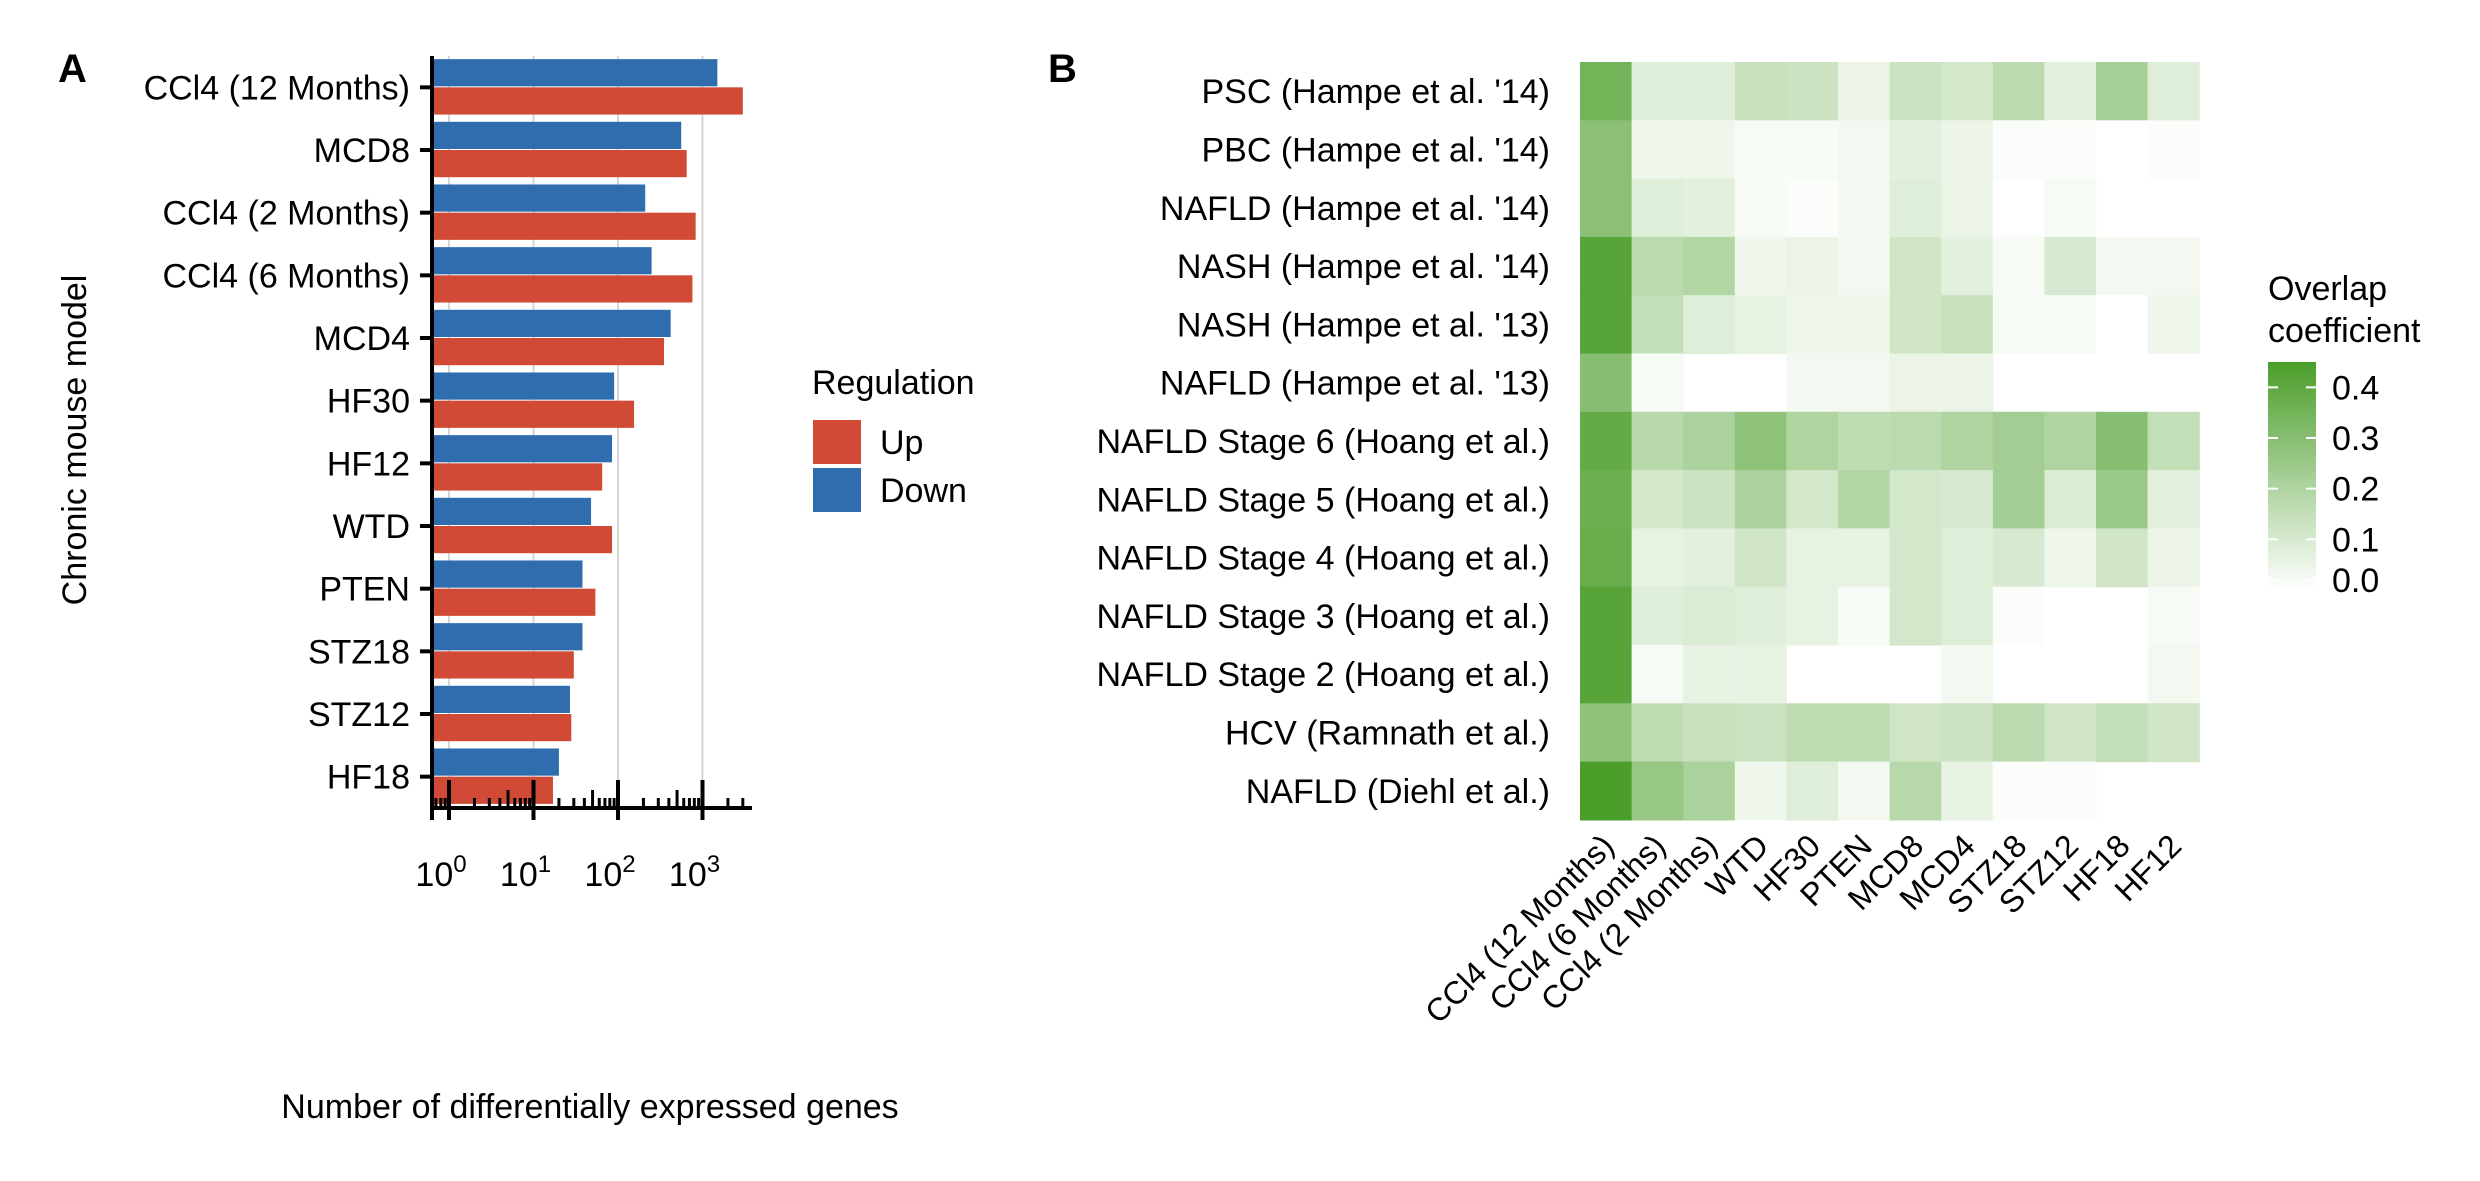 The image size is (2480, 1181). What do you see at coordinates (277, 88) in the screenshot?
I see `bar-chart-category-label: CCl4 (12 Months)` at bounding box center [277, 88].